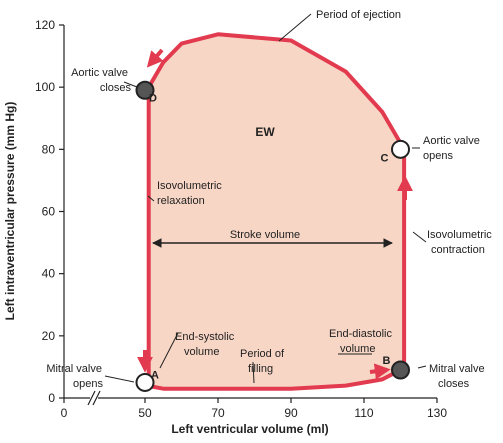 Image resolution: width=503 pixels, height=443 pixels. Describe the element at coordinates (10, 211) in the screenshot. I see `y-axis-label: Left intraventricular pressure (mm Hg)` at that location.